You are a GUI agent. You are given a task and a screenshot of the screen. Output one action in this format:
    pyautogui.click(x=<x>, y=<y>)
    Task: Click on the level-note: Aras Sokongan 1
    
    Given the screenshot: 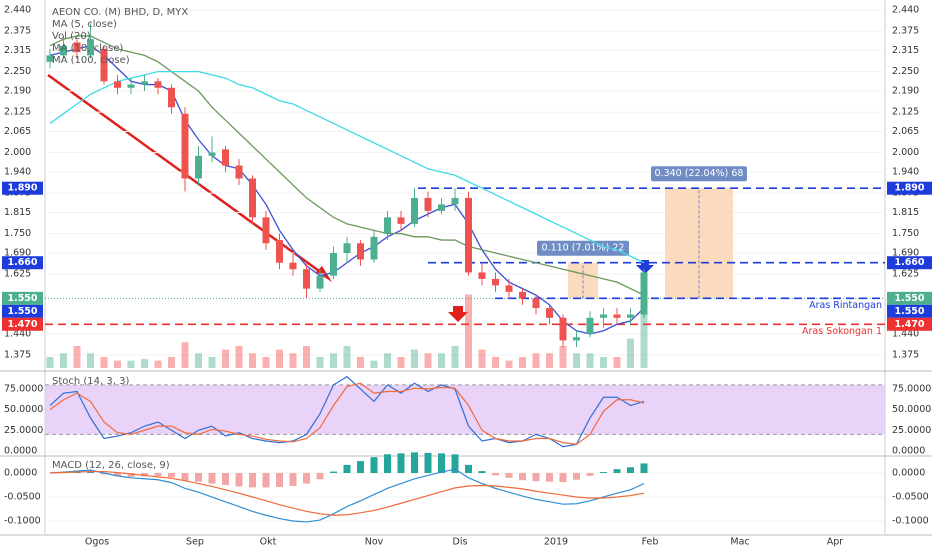 What is the action you would take?
    pyautogui.click(x=842, y=331)
    